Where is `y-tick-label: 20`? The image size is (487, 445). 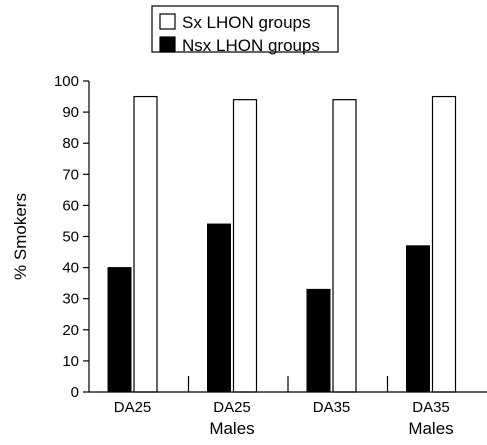
y-tick-label: 20 is located at coordinates (70, 330).